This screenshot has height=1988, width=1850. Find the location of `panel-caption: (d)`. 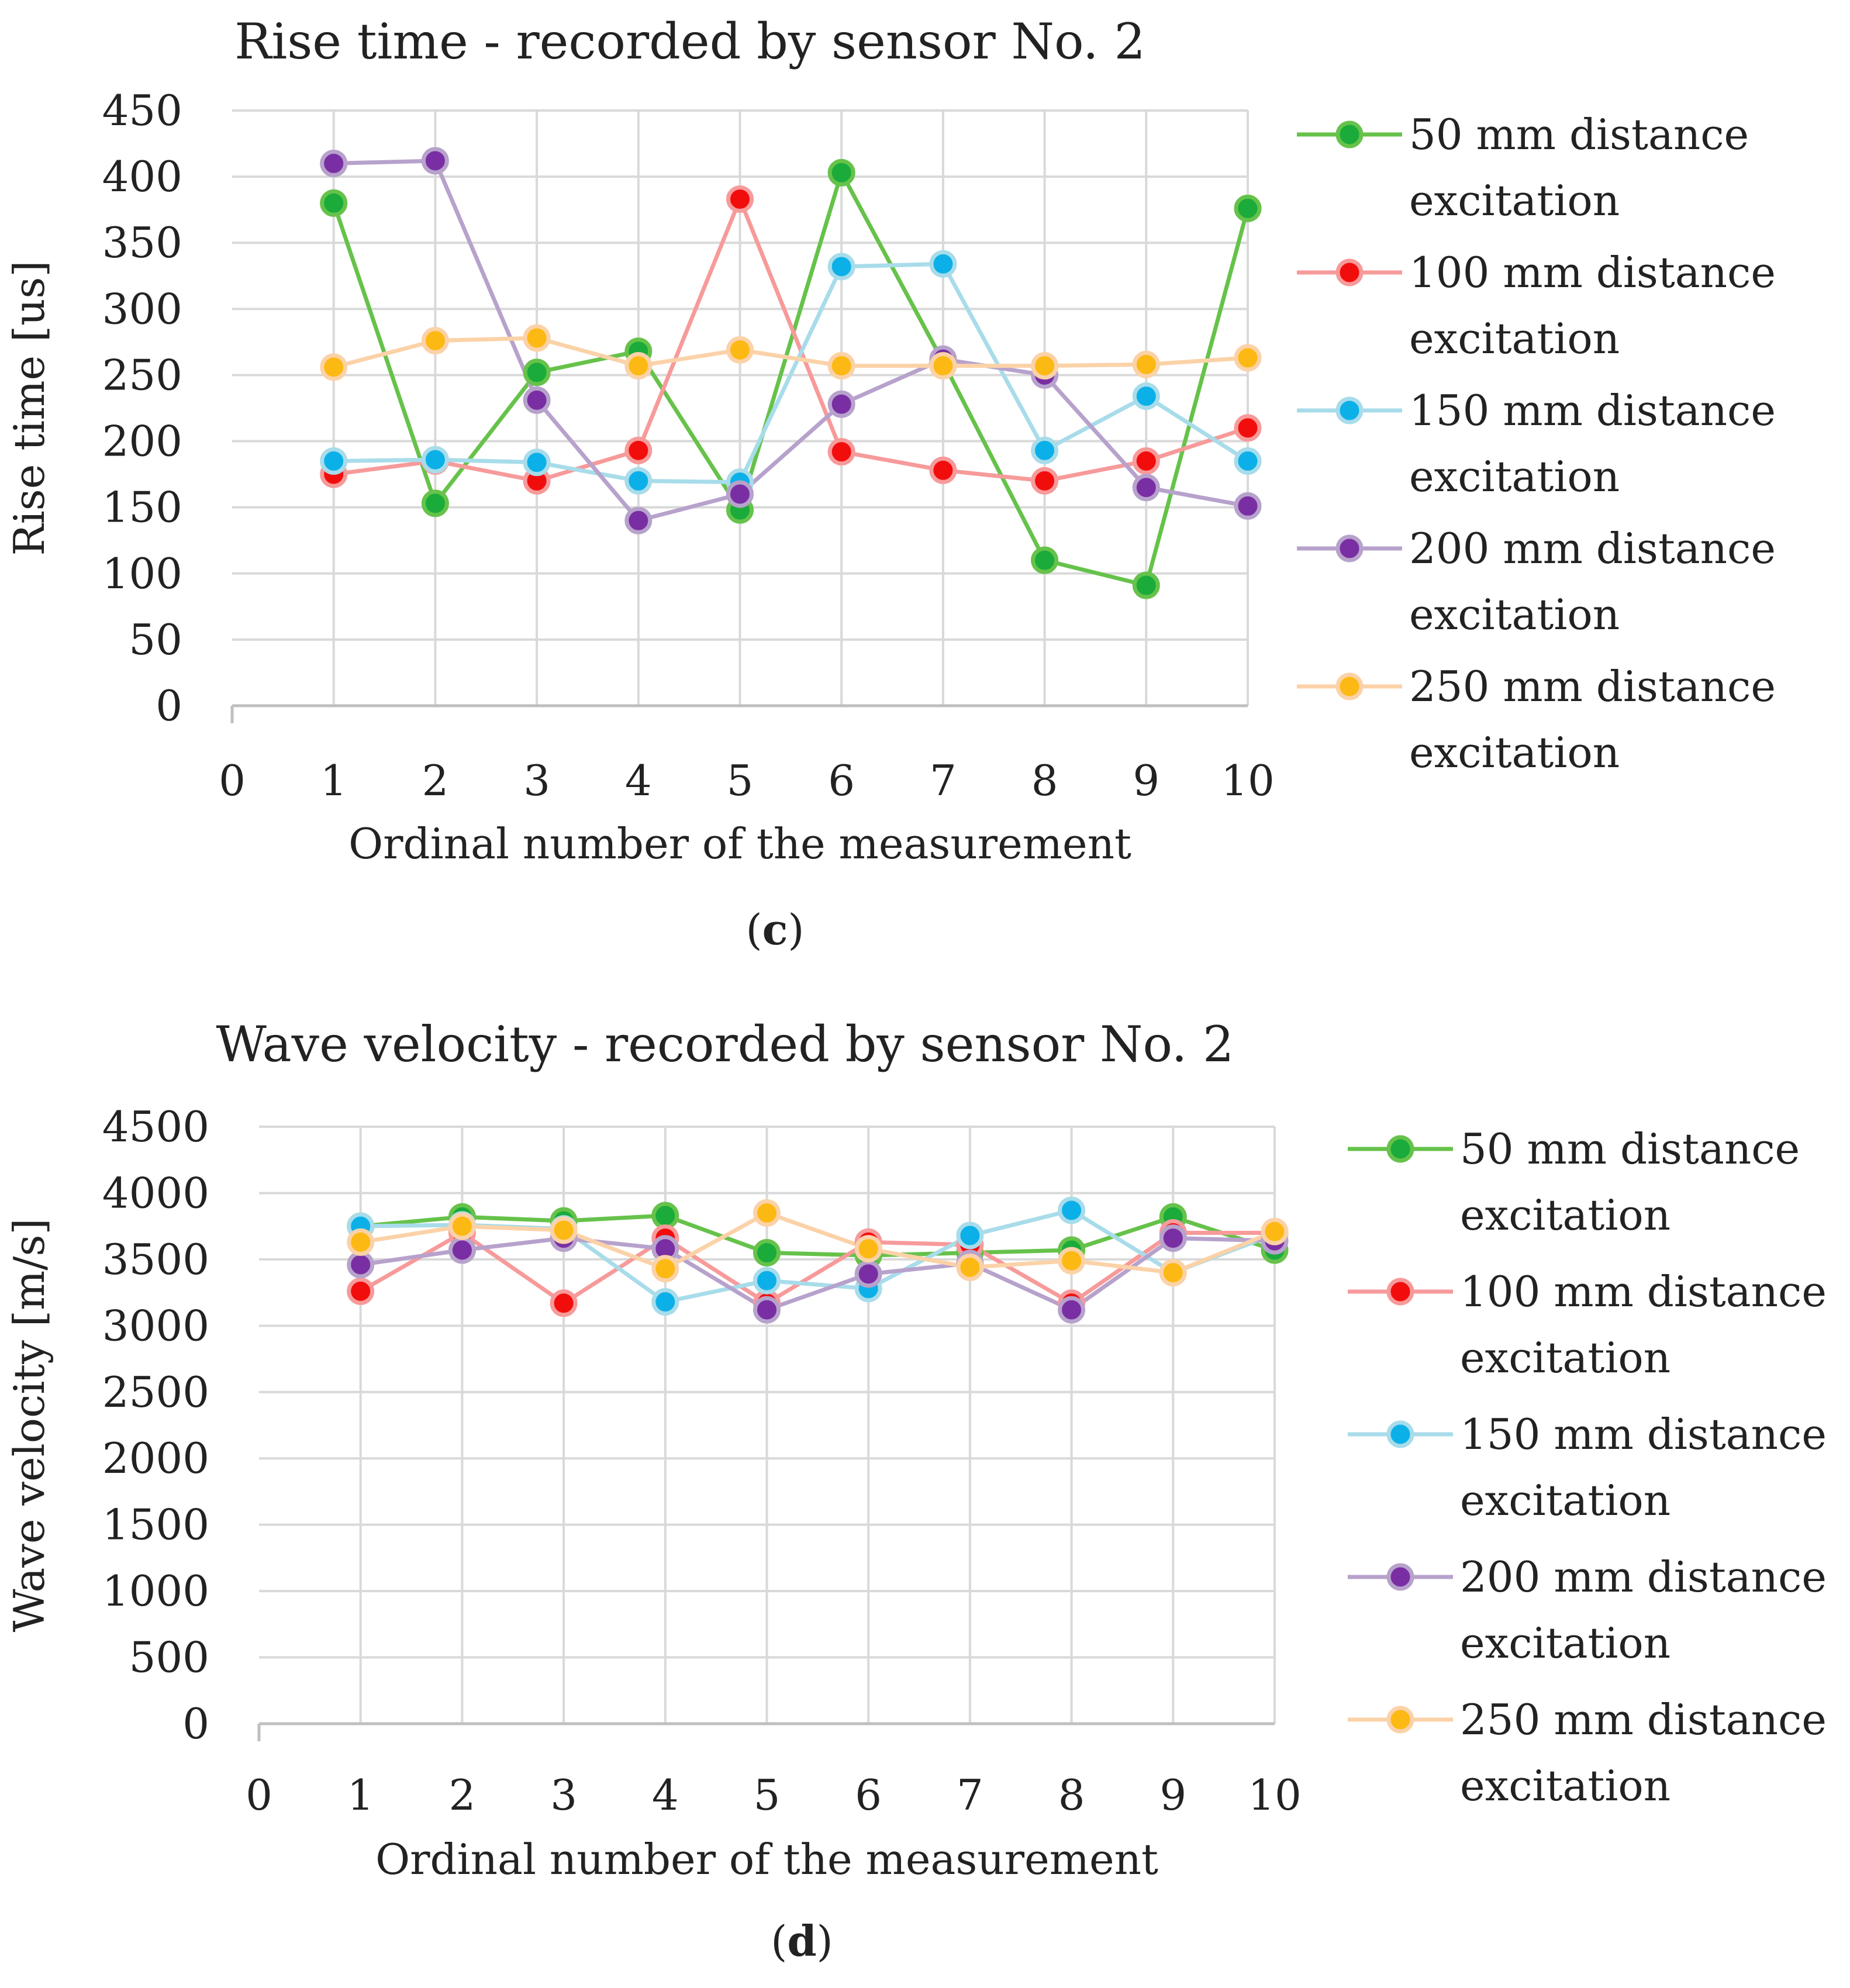

panel-caption: (d) is located at coordinates (802, 1941).